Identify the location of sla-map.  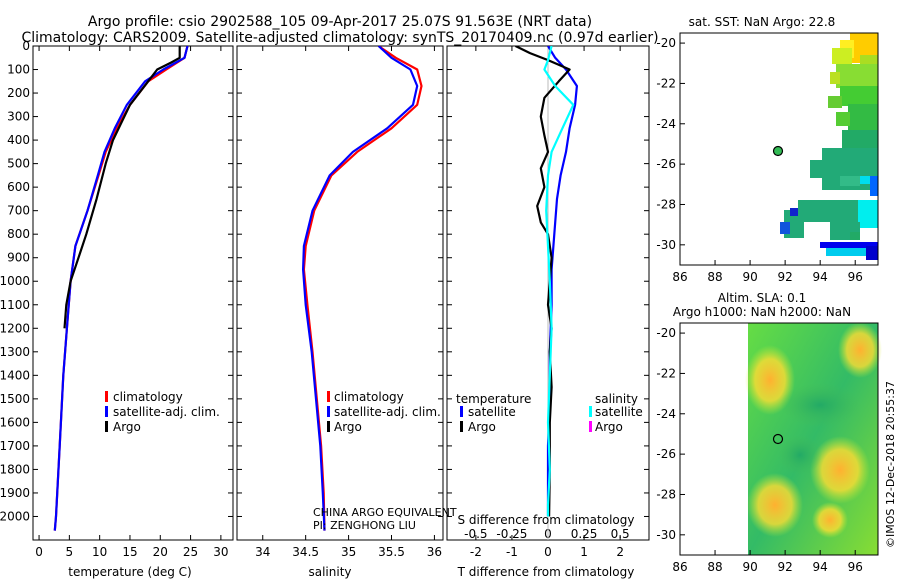
(780, 439).